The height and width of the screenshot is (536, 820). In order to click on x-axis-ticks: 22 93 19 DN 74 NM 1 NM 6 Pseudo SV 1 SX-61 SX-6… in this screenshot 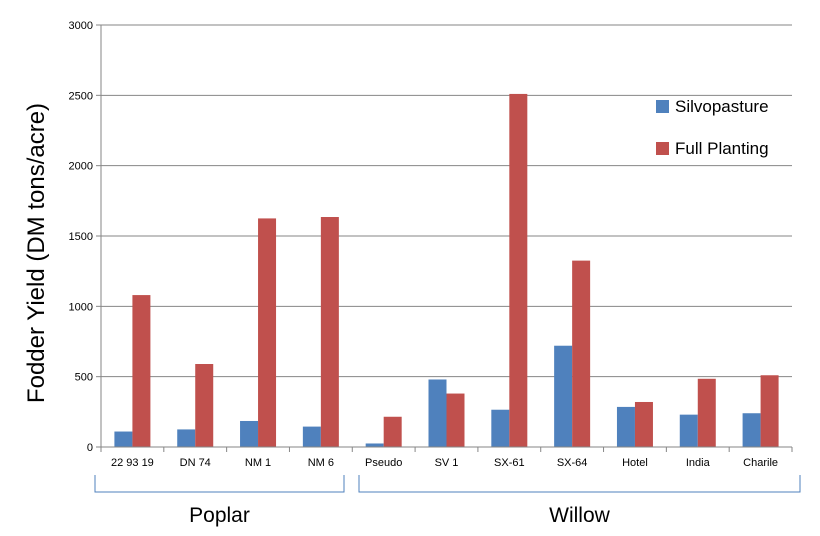, I will do `click(446, 458)`.